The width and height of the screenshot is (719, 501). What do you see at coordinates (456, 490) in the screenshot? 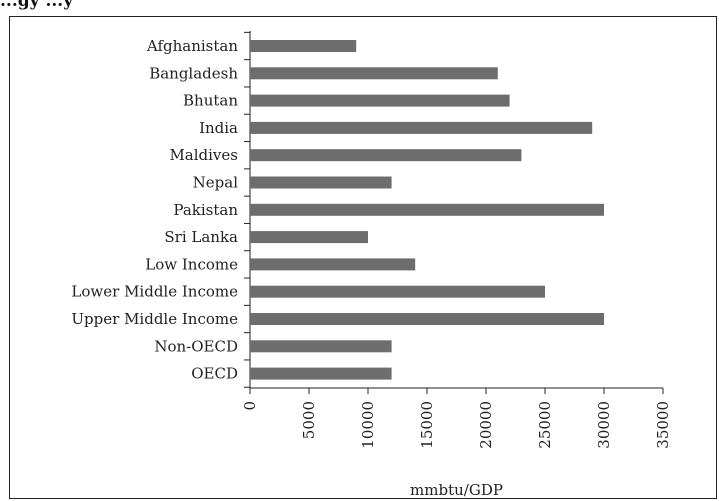
I see `x-axis-label: mmbtu/GDP` at bounding box center [456, 490].